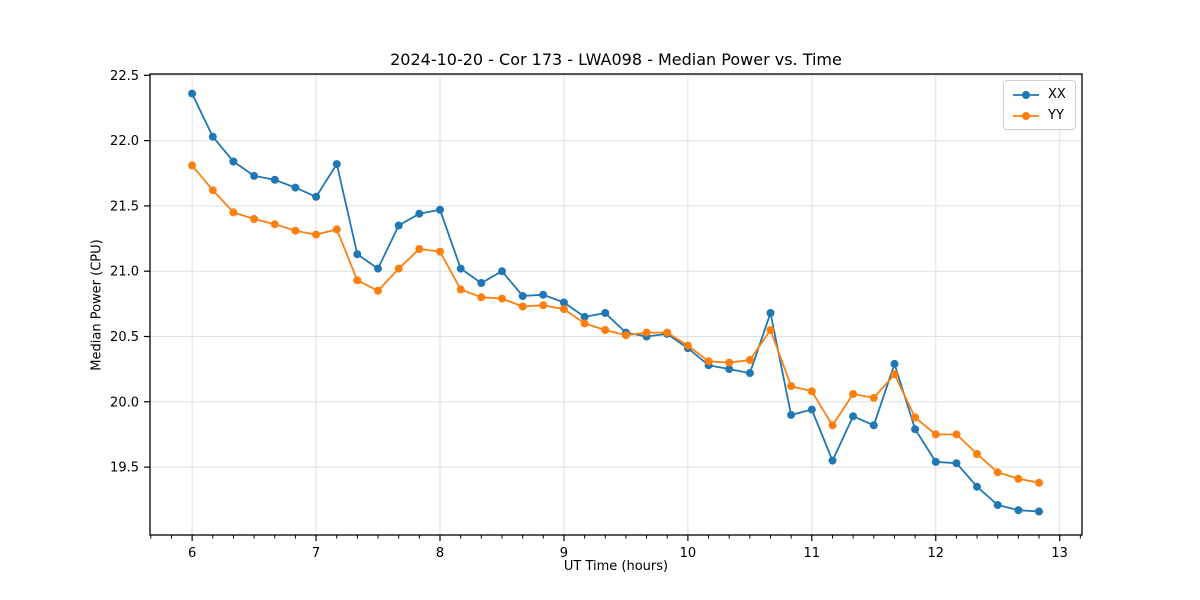 The width and height of the screenshot is (1200, 600). I want to click on x-tick-label: 6, so click(192, 553).